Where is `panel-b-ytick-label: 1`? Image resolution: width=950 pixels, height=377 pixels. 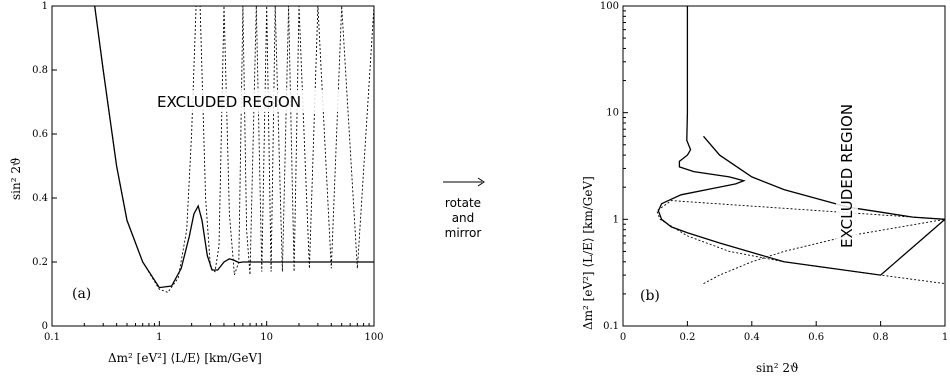 panel-b-ytick-label: 1 is located at coordinates (616, 219).